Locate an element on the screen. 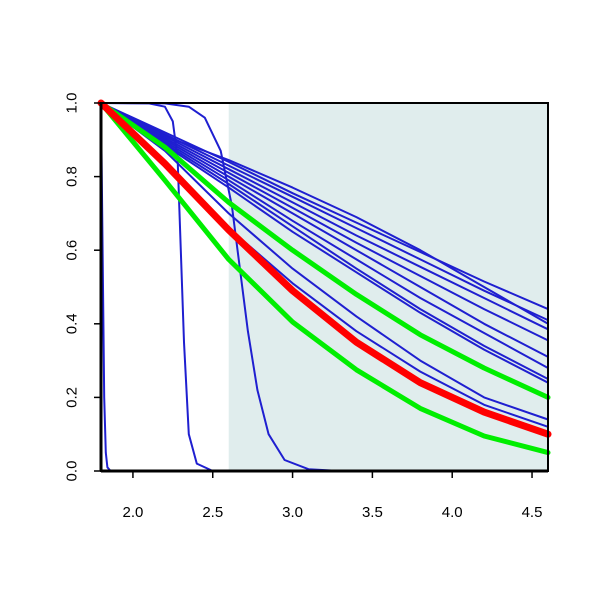 Image resolution: width=600 pixels, height=600 pixels. y-tick-label: 1.0 is located at coordinates (72, 103).